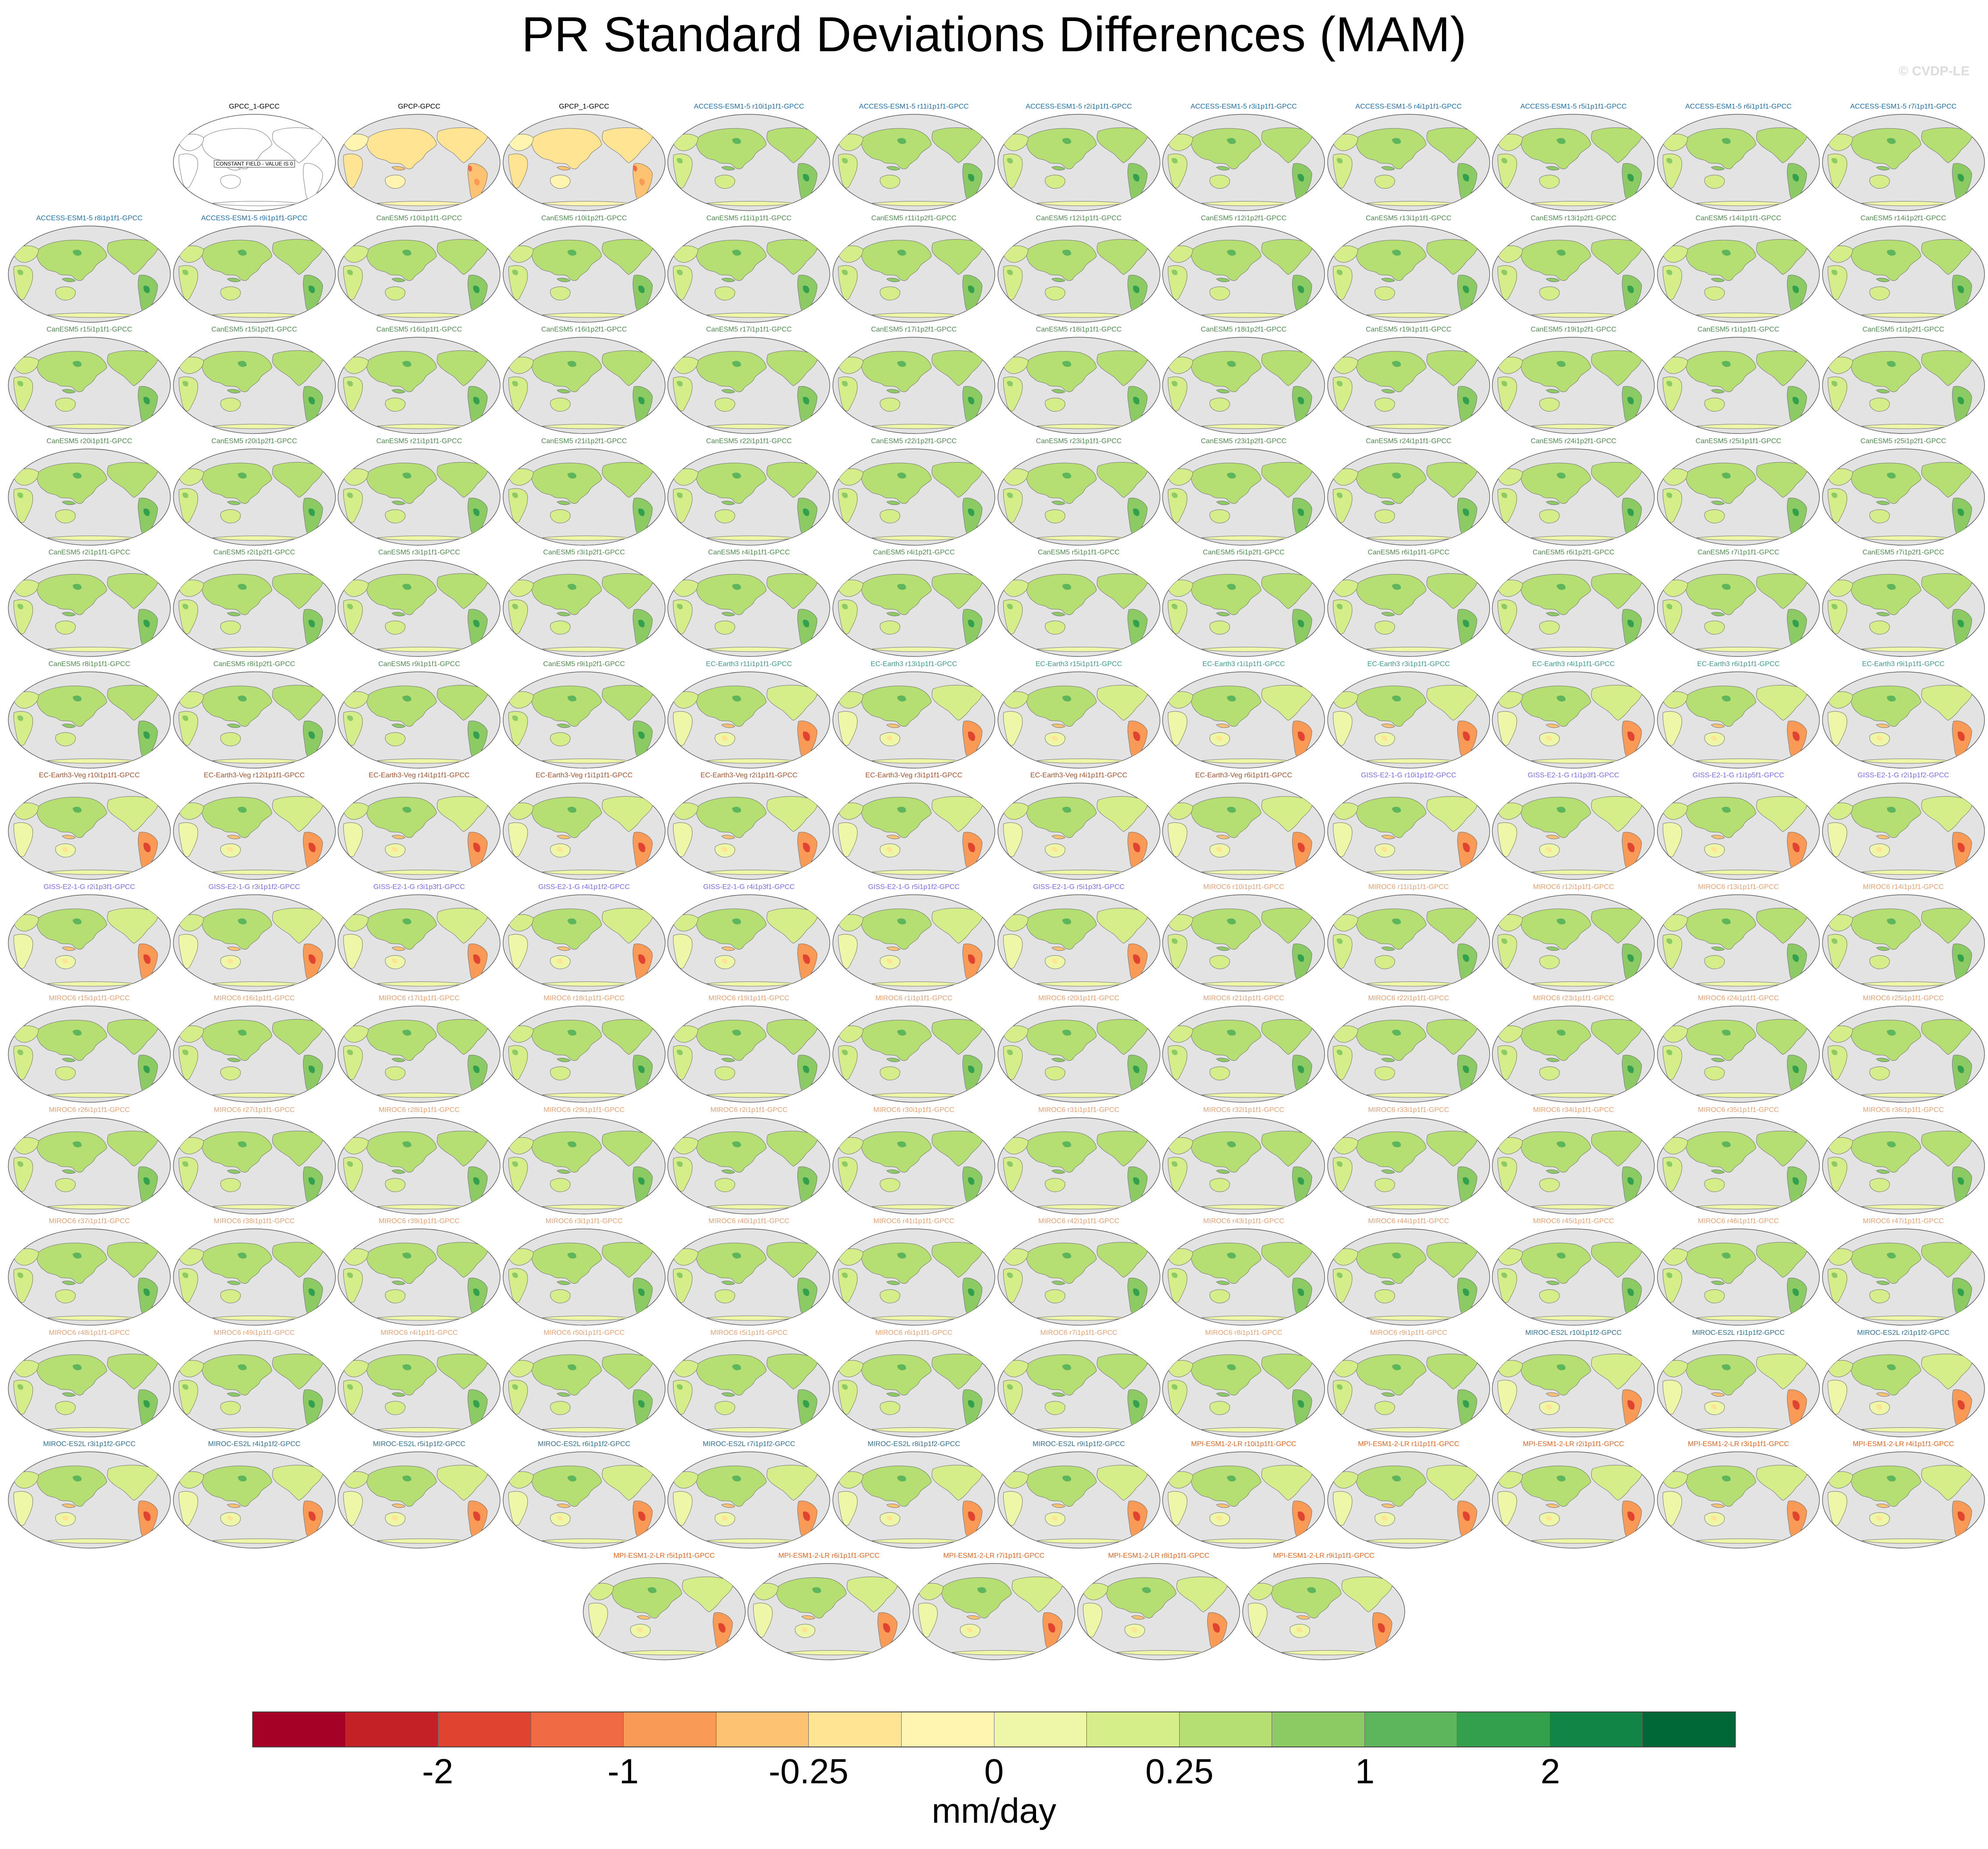  What do you see at coordinates (584, 603) in the screenshot?
I see `map-panel: CanESM5 r3i1p2f1-GPCC` at bounding box center [584, 603].